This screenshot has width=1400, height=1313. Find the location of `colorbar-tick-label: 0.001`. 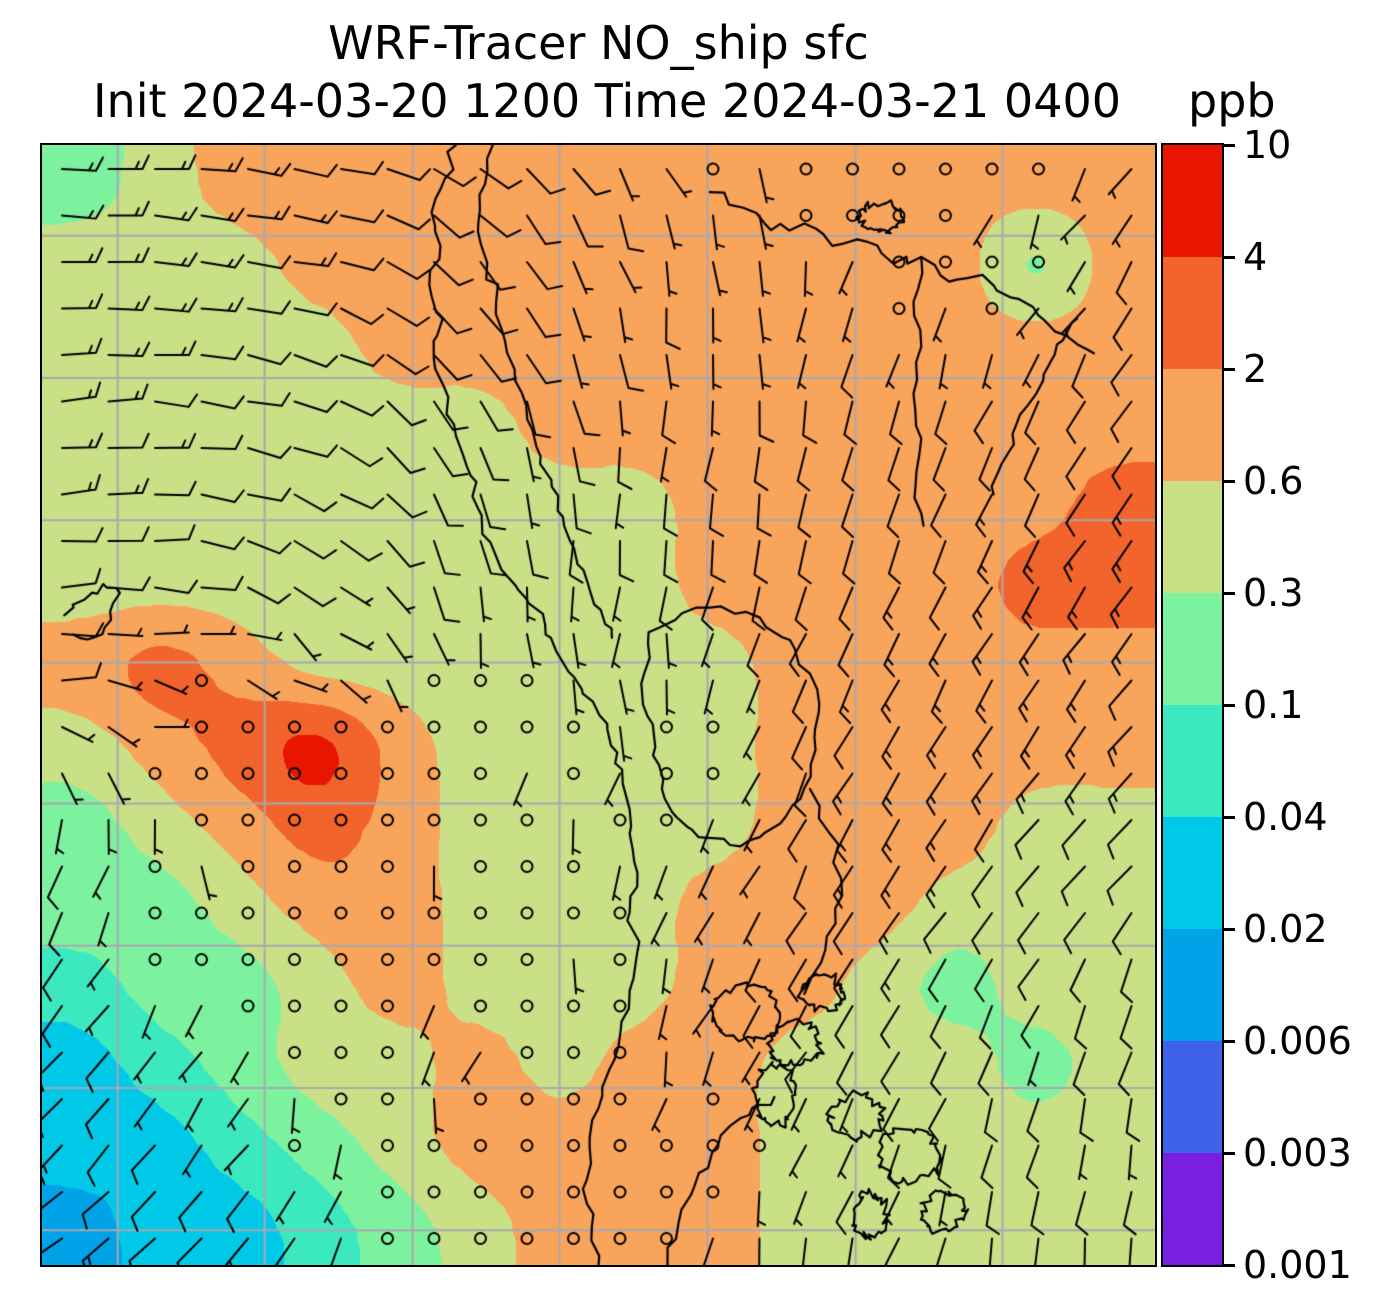

colorbar-tick-label: 0.001 is located at coordinates (1297, 1265).